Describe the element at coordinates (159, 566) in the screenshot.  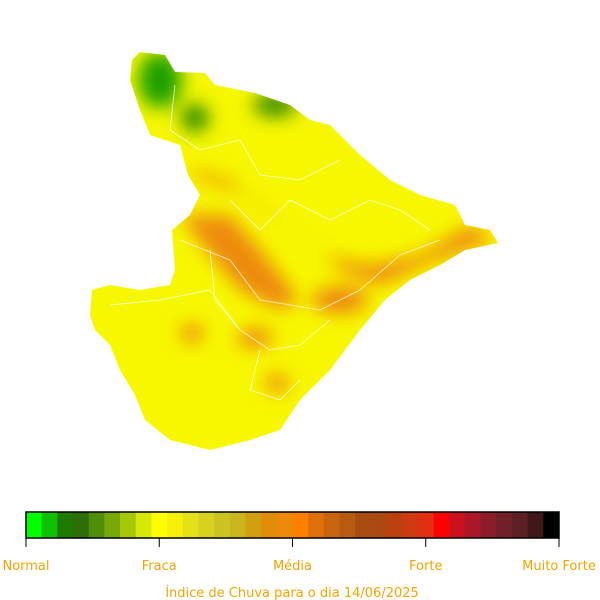
I see `colorbar-label: Fraca` at that location.